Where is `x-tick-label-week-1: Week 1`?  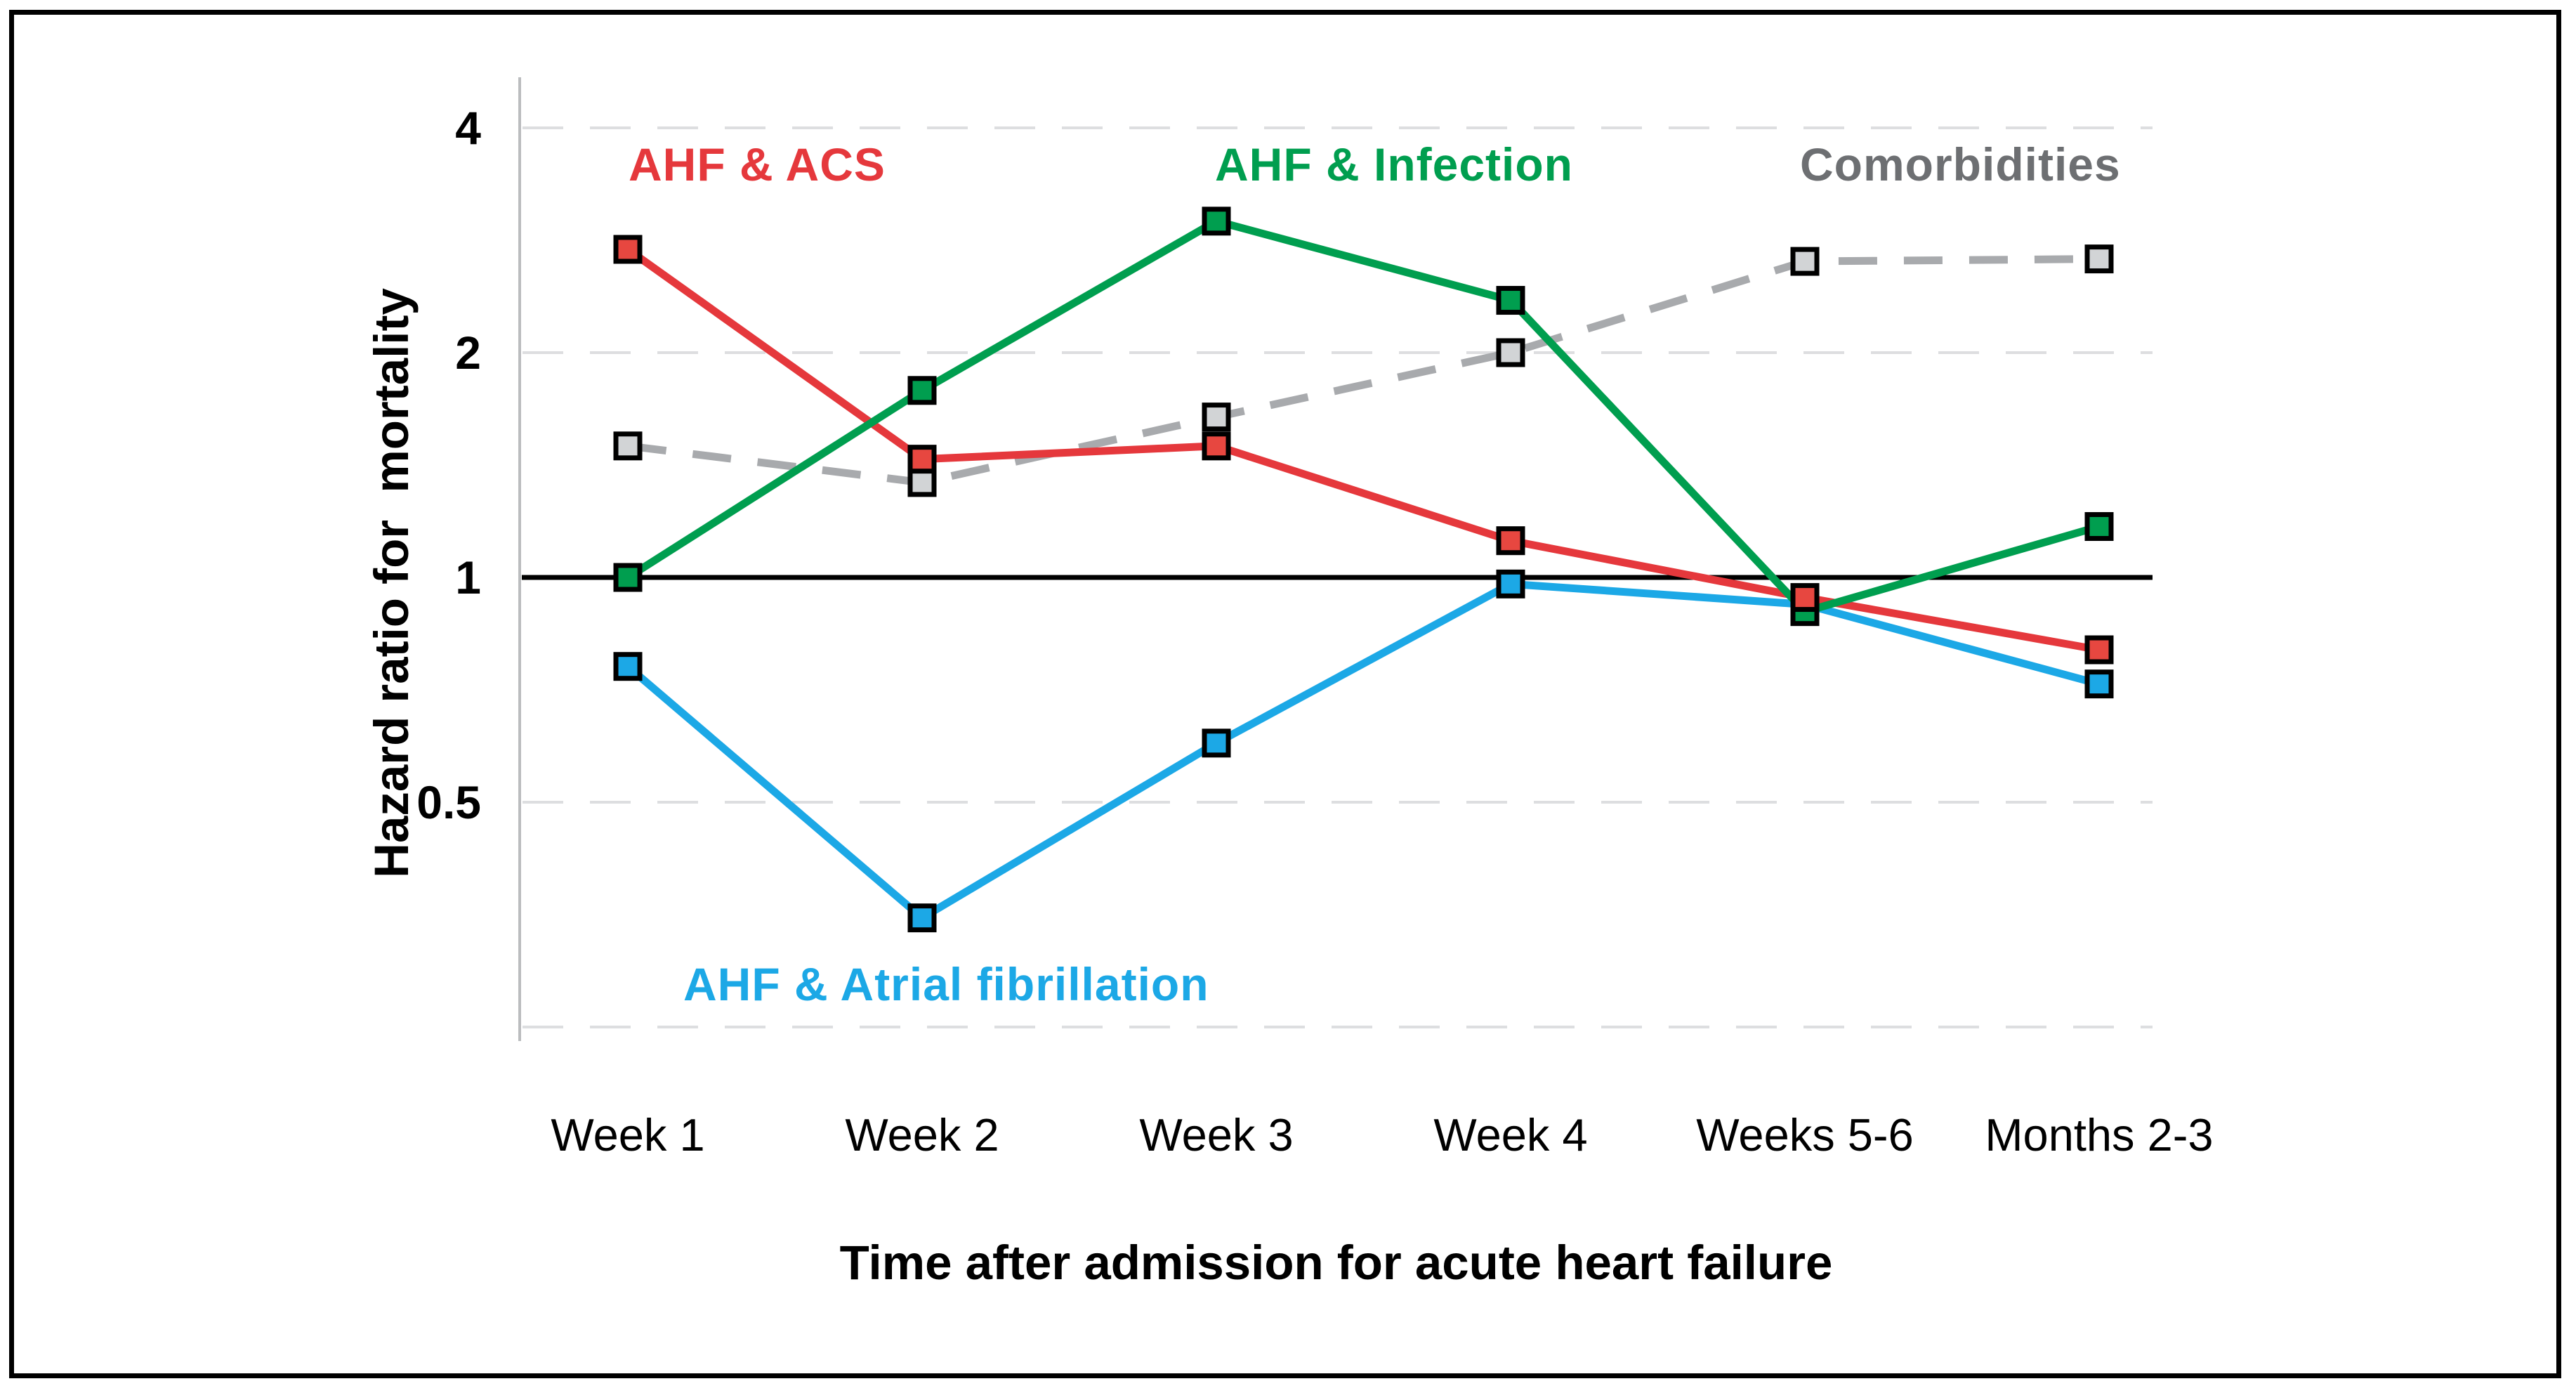 x-tick-label-week-1: Week 1 is located at coordinates (627, 1134).